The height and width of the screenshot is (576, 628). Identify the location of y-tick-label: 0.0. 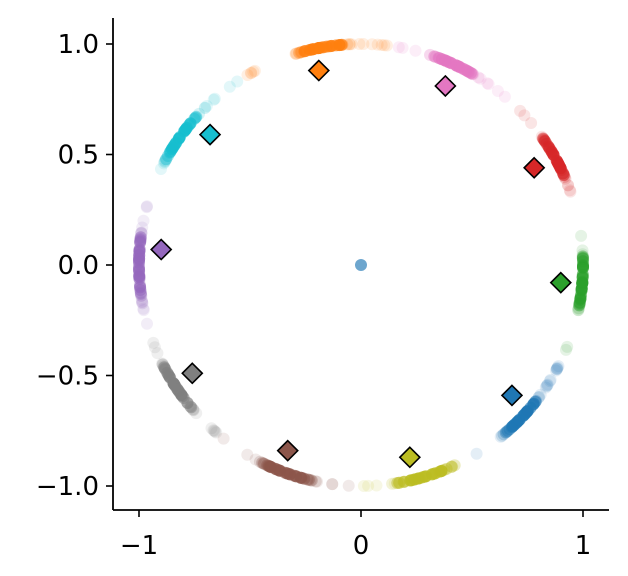
(78, 266).